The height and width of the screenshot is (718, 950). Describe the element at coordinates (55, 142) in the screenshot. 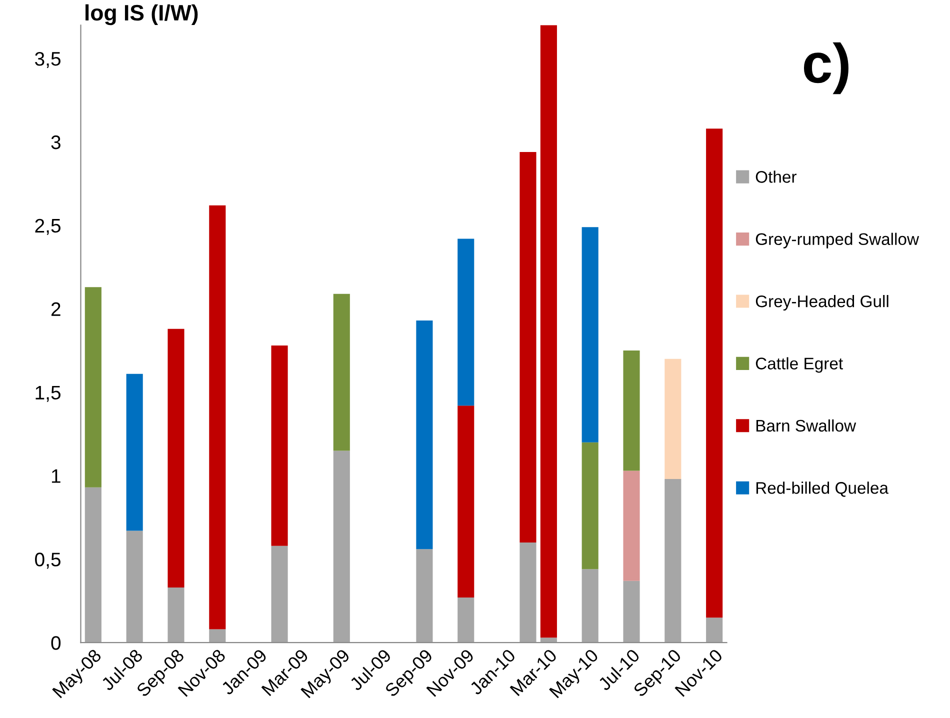

I see `y-tick-label: 3` at that location.